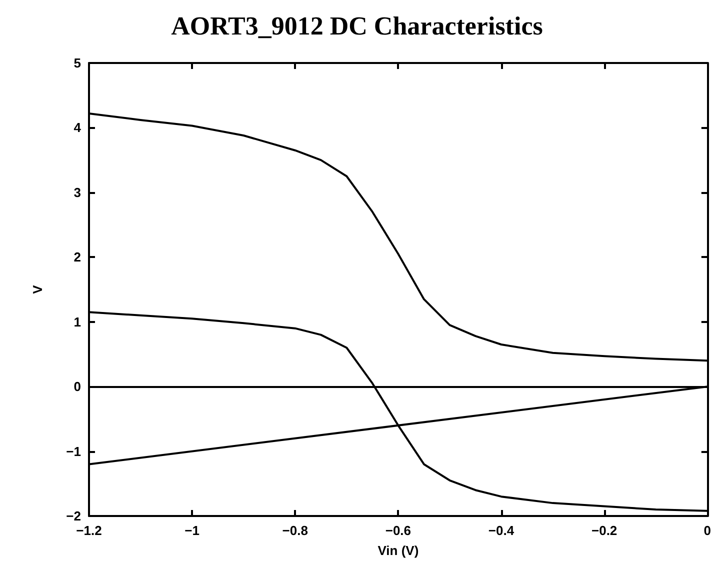  Describe the element at coordinates (73, 451) in the screenshot. I see `y-tick-label: −1` at that location.